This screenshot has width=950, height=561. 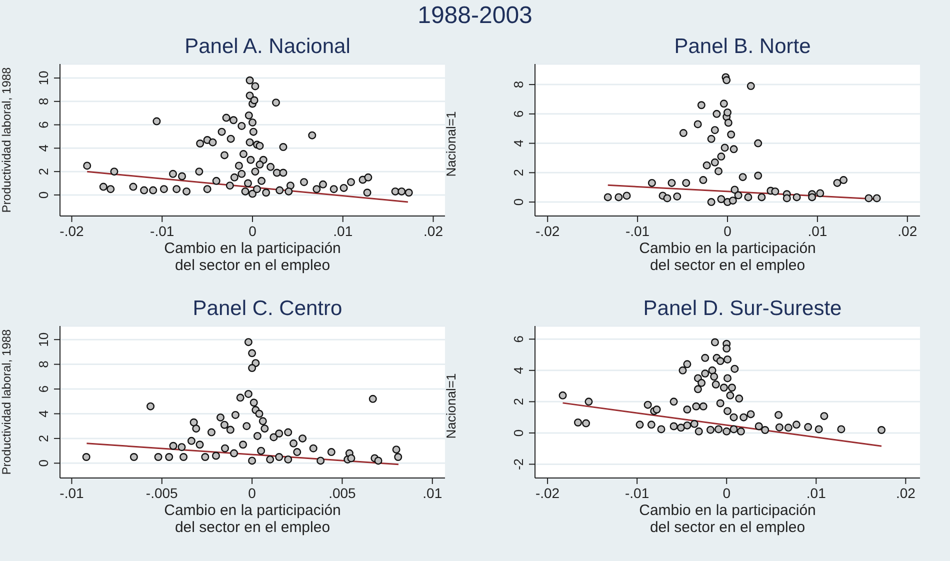 What do you see at coordinates (742, 47) in the screenshot?
I see `chart-title: Panel B. Norte` at bounding box center [742, 47].